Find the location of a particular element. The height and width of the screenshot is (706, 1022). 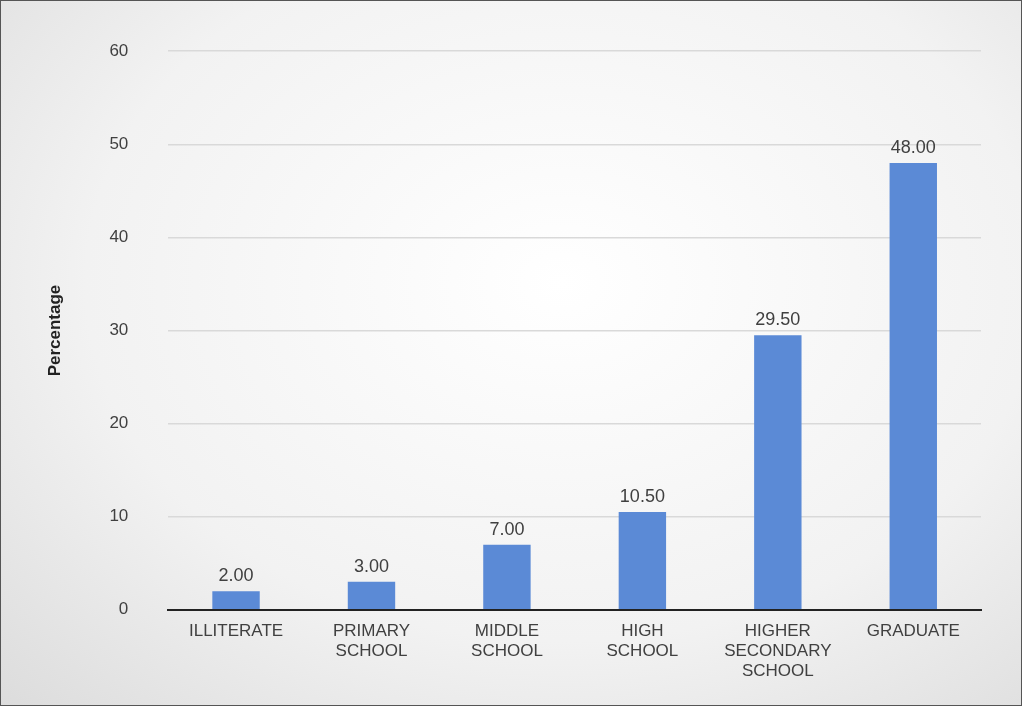

data-label: 48.00 is located at coordinates (913, 146).